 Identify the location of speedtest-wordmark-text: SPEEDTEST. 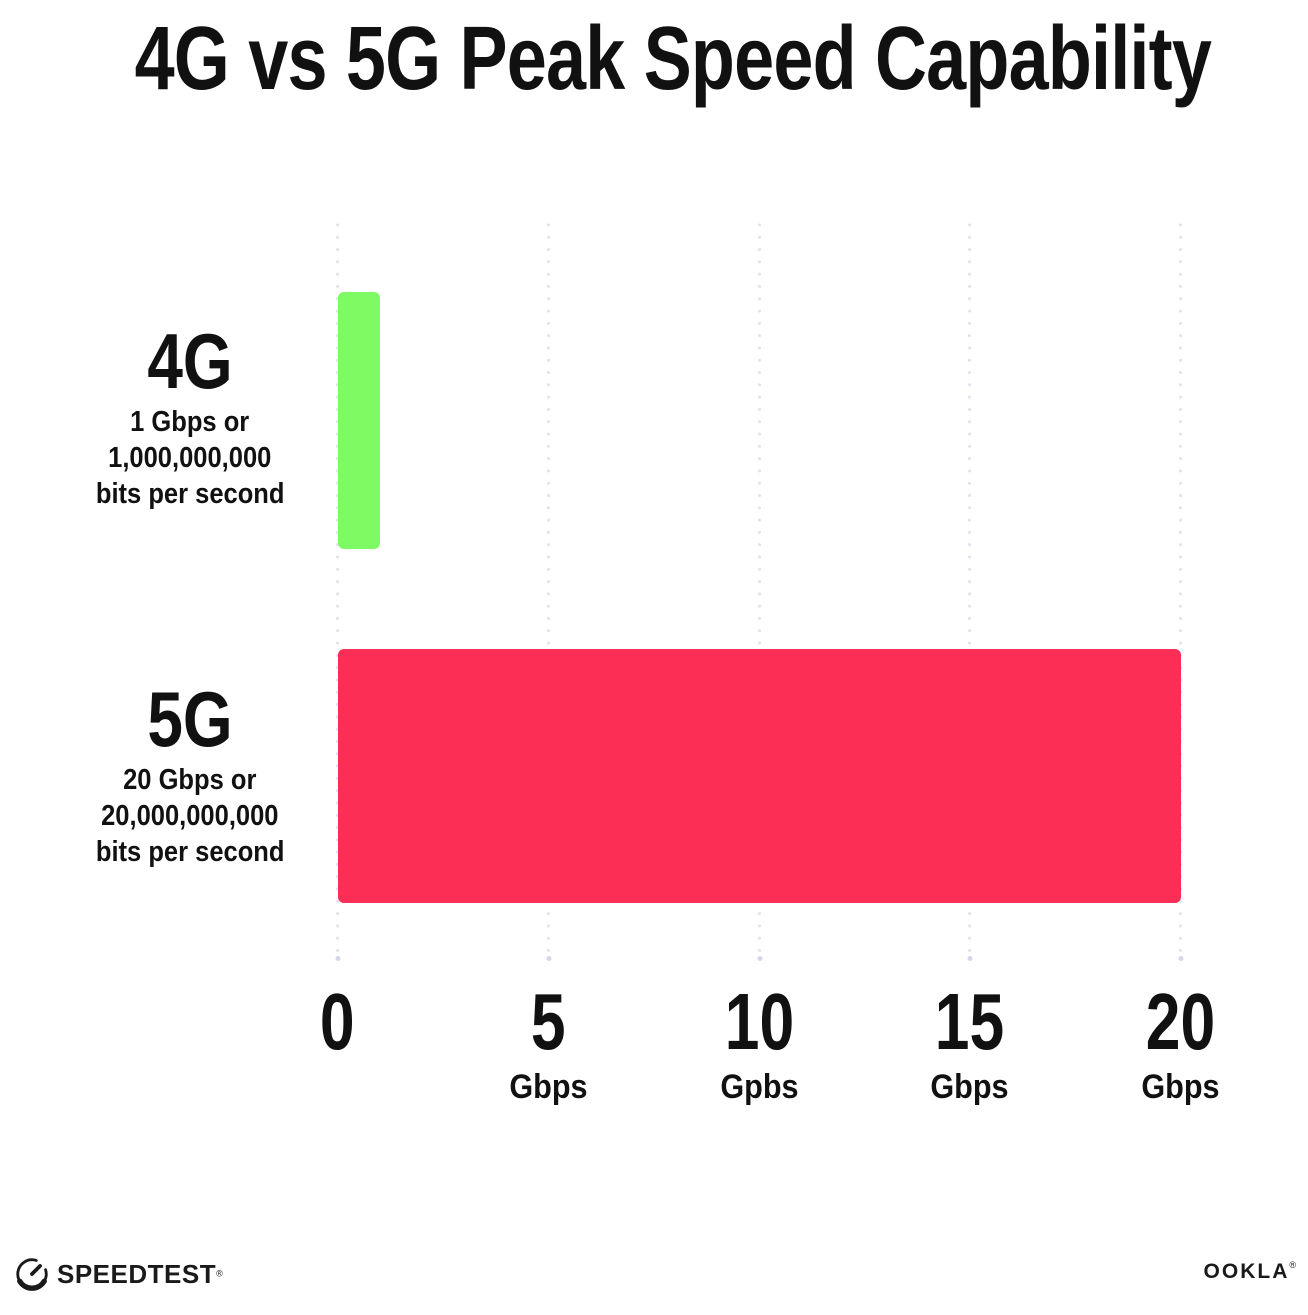
(137, 1273).